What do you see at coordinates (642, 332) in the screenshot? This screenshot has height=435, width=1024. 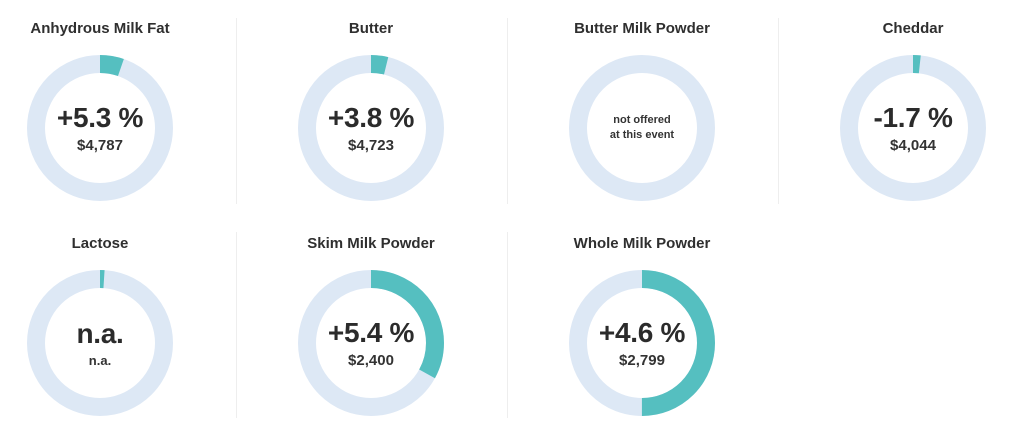 I see `change-percent: +4.6 %` at bounding box center [642, 332].